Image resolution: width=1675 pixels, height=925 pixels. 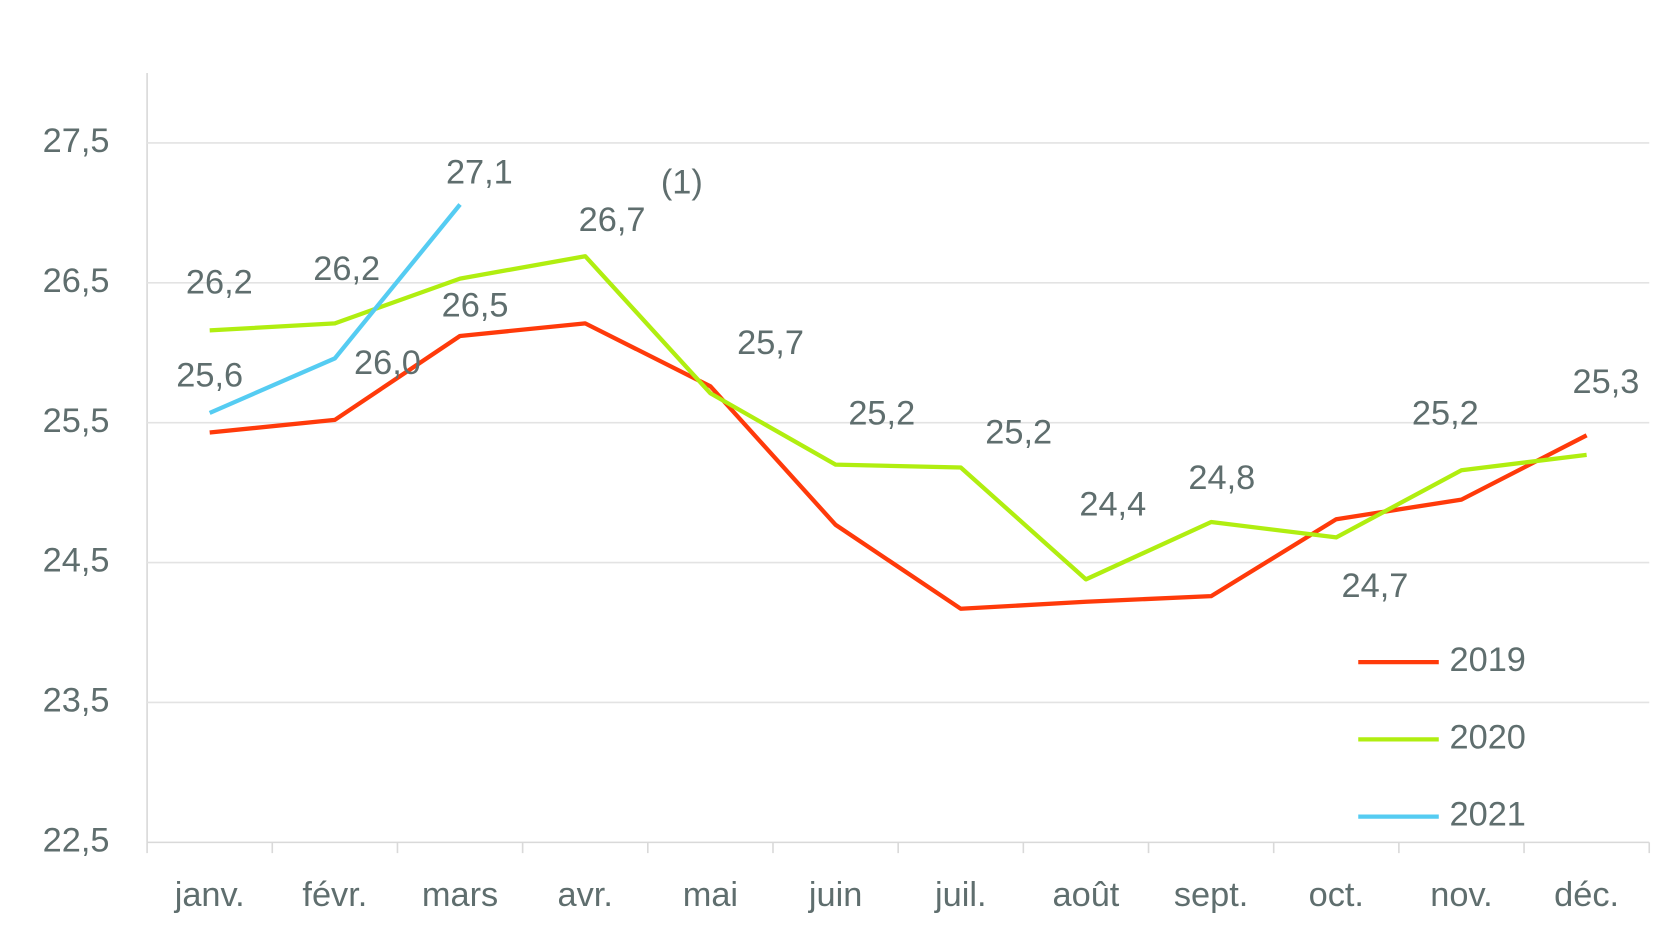 What do you see at coordinates (76, 840) in the screenshot?
I see `y-tick-label: 22,5` at bounding box center [76, 840].